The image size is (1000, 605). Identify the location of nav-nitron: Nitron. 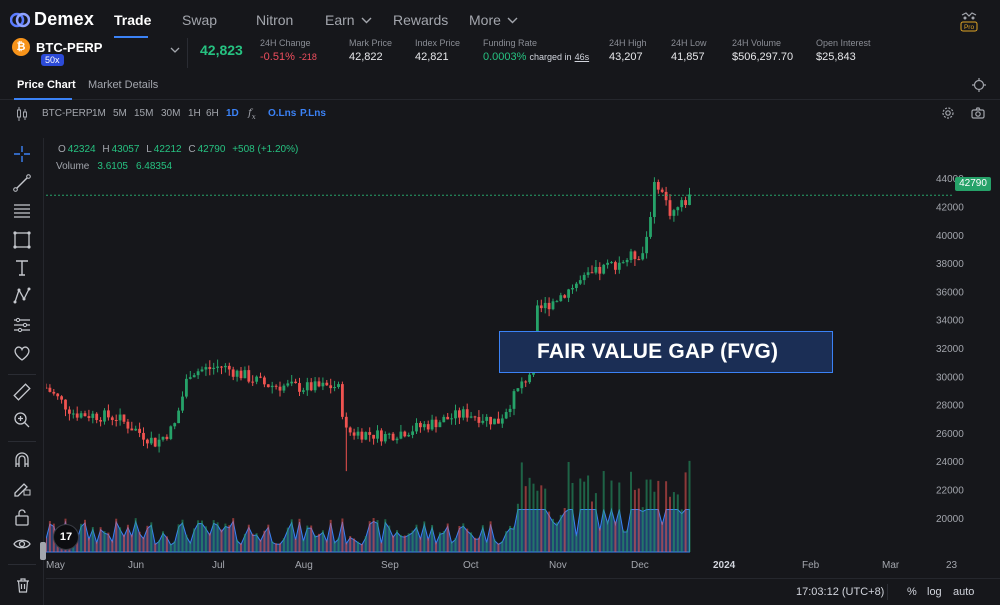
(275, 20).